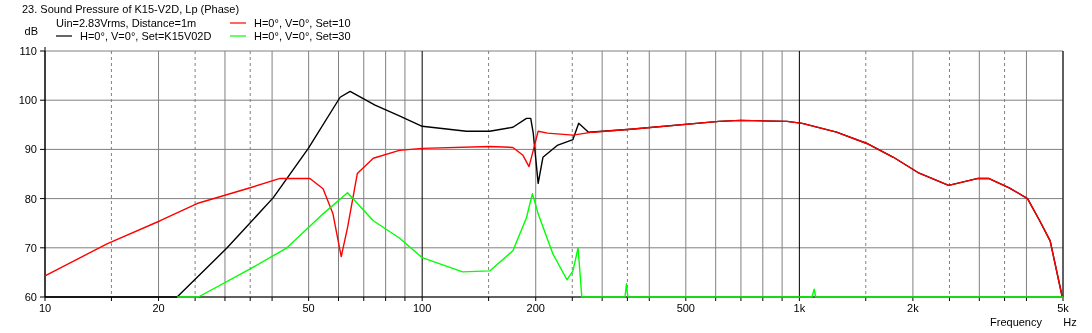  I want to click on legend-label: H=0°, V=0°, Set=30, so click(302, 36).